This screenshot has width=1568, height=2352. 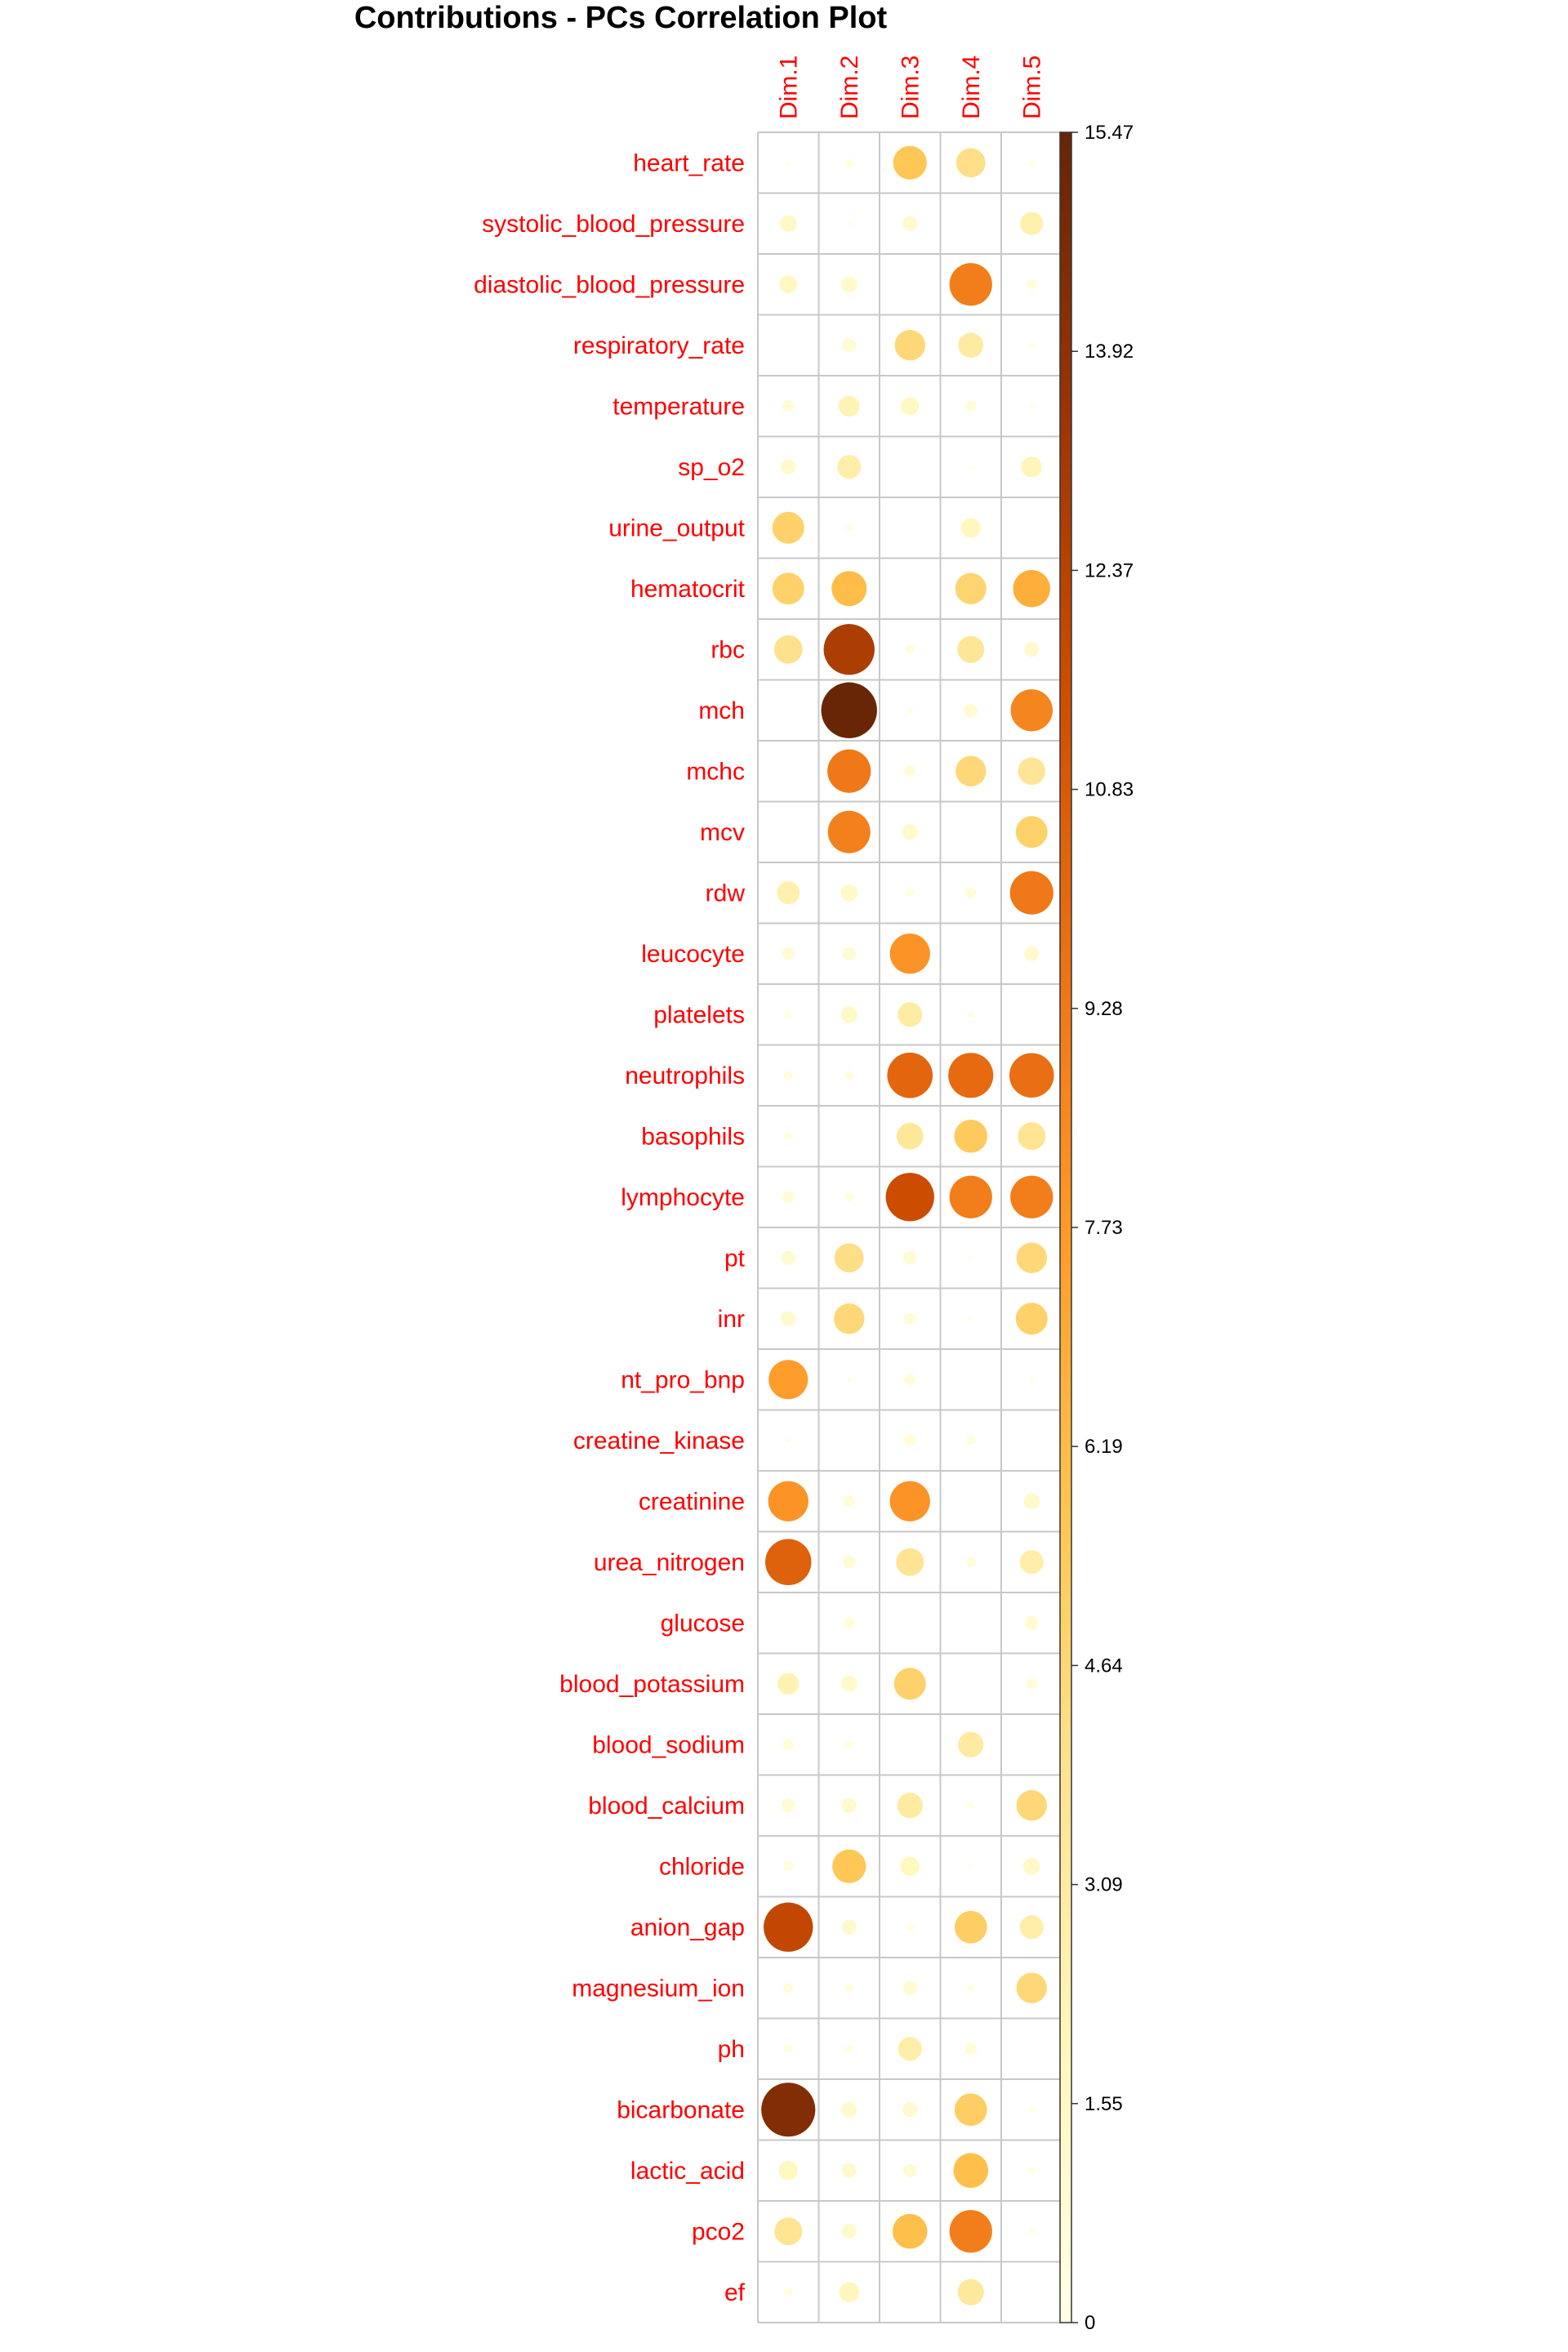 I want to click on row-label: inr, so click(x=731, y=1319).